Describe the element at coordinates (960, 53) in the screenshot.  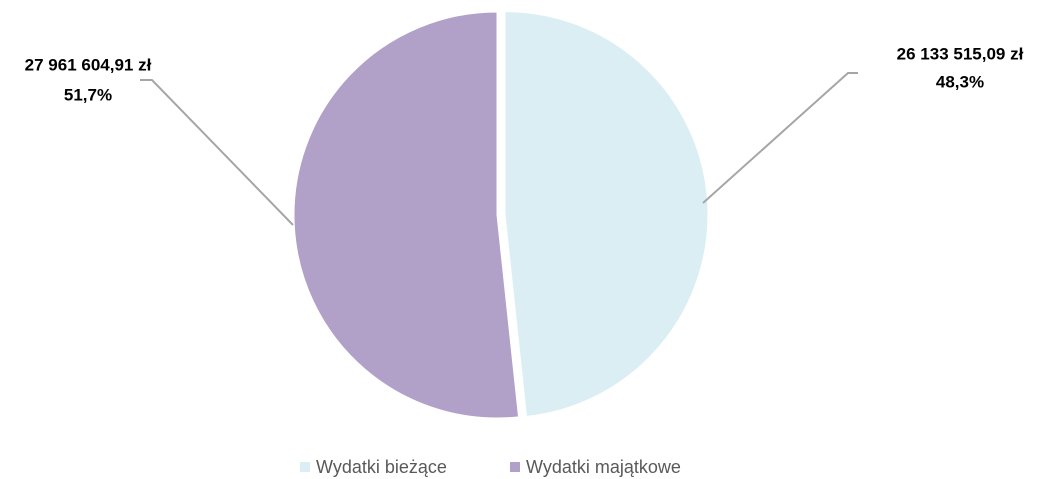
I see `data-label: 26 133 515,09 zł` at that location.